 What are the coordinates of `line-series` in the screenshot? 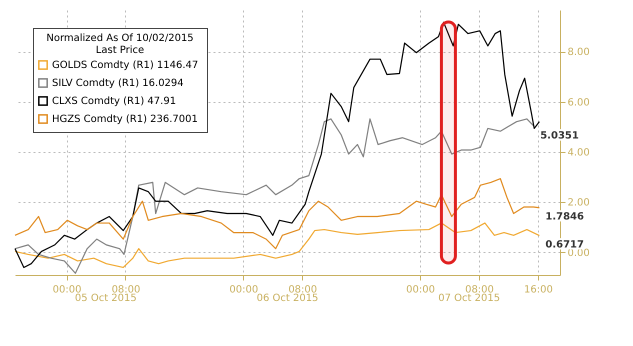 It's located at (277, 245).